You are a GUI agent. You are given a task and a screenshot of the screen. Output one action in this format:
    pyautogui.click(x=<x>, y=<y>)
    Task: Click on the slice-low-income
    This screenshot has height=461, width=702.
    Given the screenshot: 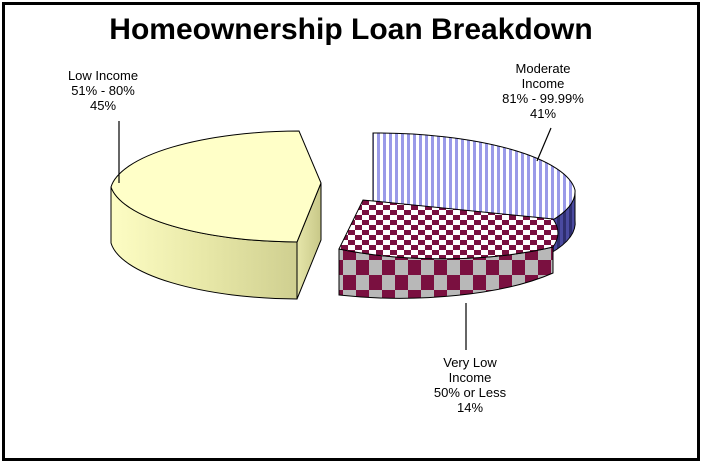 What is the action you would take?
    pyautogui.click(x=216, y=215)
    